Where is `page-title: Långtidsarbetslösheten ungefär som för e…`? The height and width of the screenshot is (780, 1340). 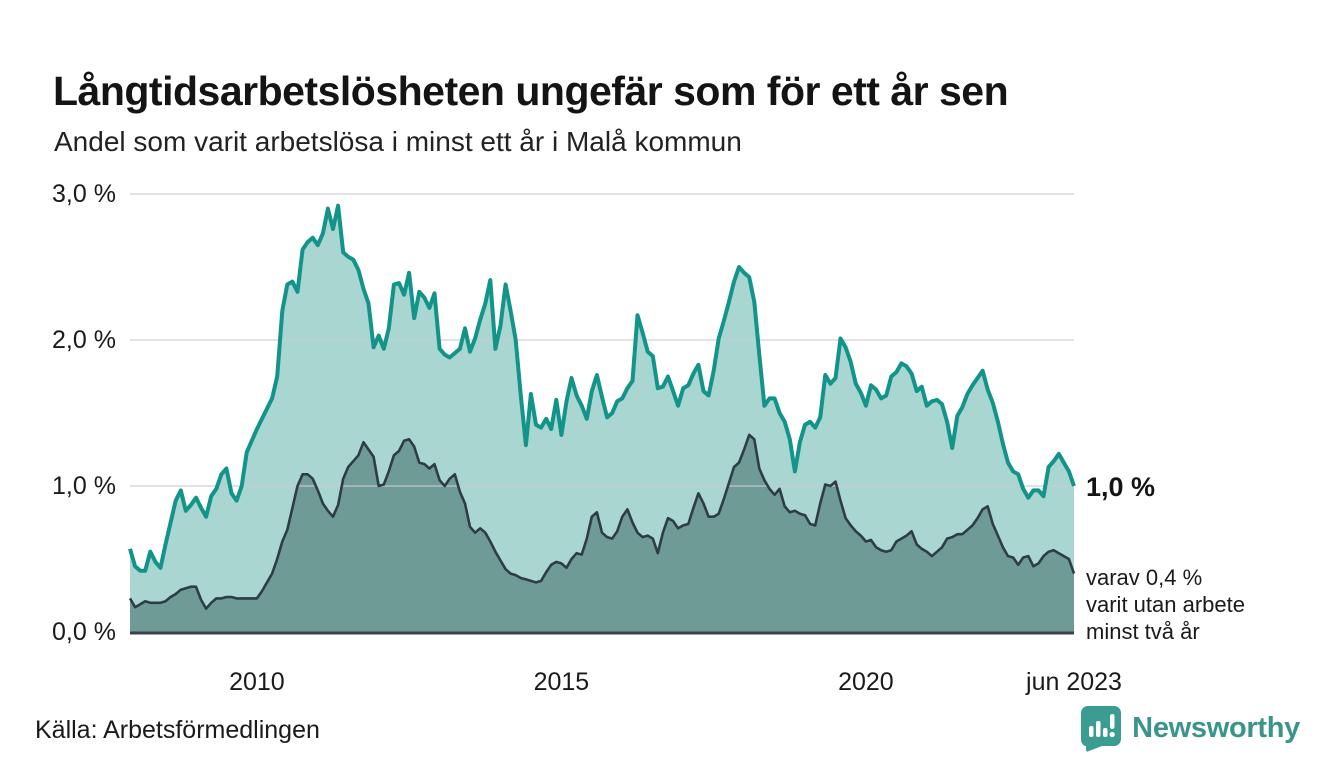 page-title: Långtidsarbetslösheten ungefär som för e… is located at coordinates (531, 91).